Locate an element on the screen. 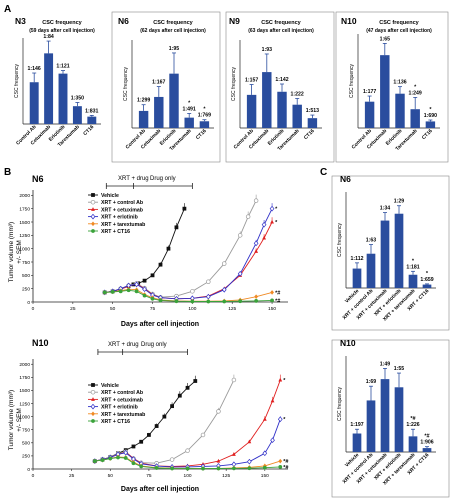 The height and width of the screenshot is (500, 452). a-n6-subtitle: CSC frequency is located at coordinates (173, 23).